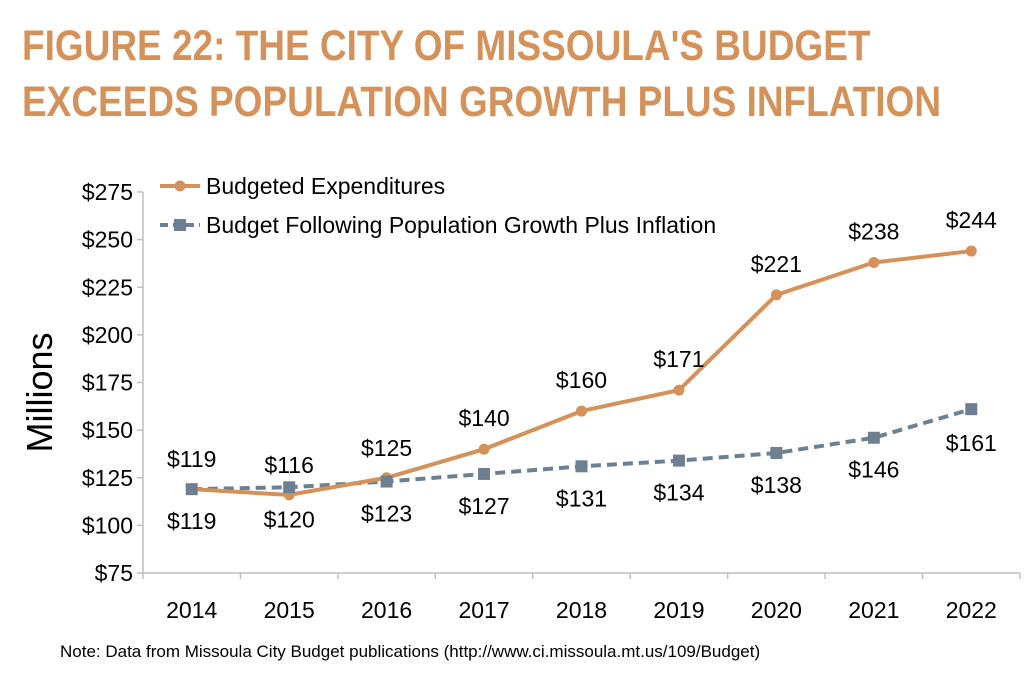 The image size is (1024, 677). Describe the element at coordinates (325, 186) in the screenshot. I see `legend-budgeted-label: Budgeted Expenditures` at that location.